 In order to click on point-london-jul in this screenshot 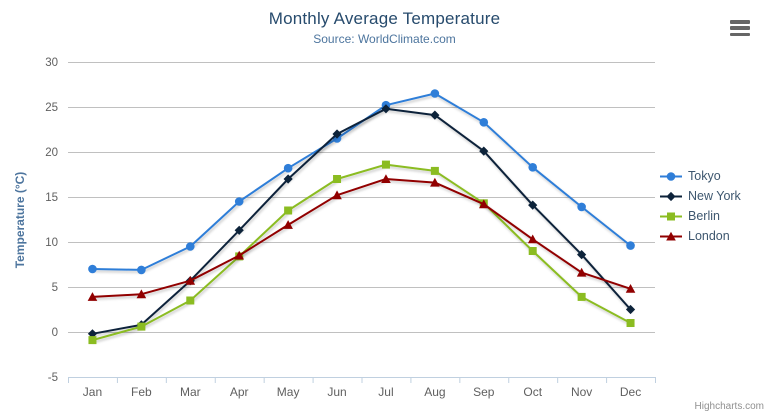, I will do `click(386, 178)`.